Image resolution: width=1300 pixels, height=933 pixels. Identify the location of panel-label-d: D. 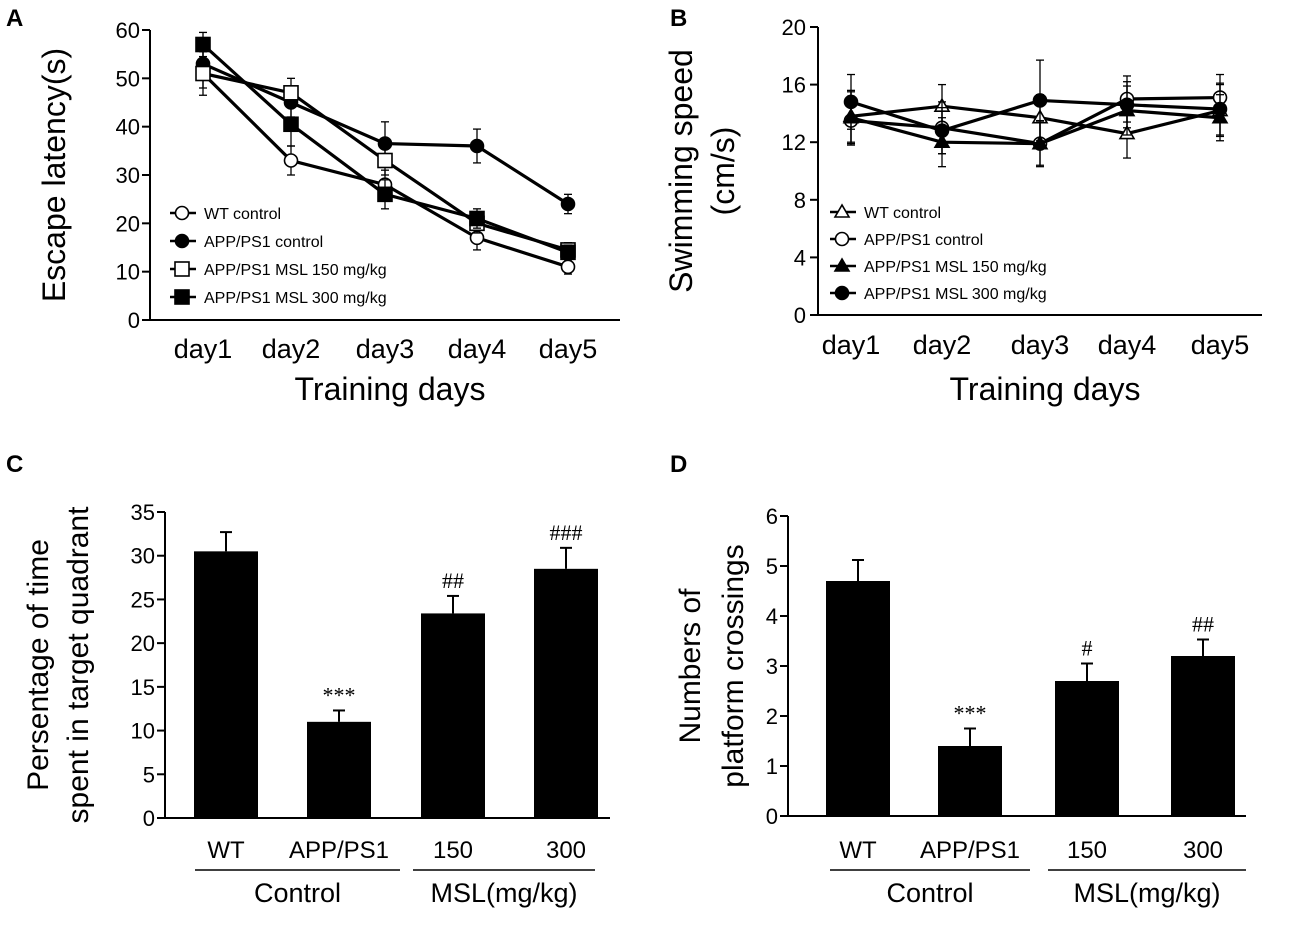
(678, 464).